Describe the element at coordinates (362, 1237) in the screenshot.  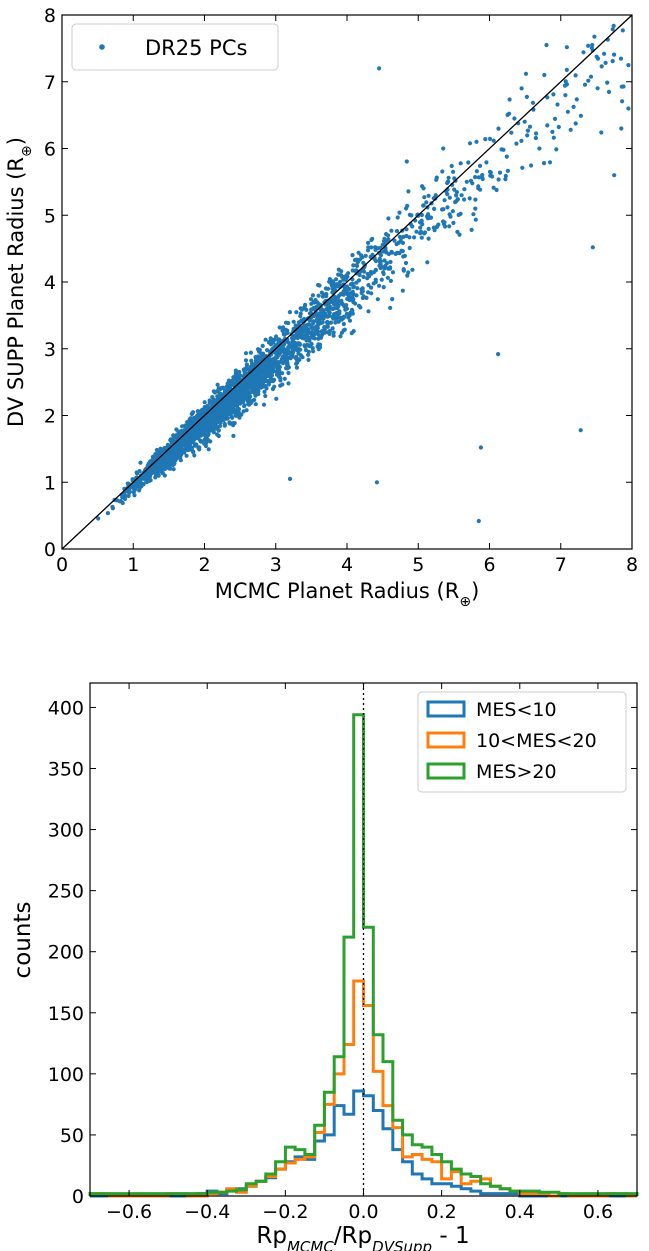
I see `histogram-x-axis-label: RpMCMC/RpDVSupp - 1` at that location.